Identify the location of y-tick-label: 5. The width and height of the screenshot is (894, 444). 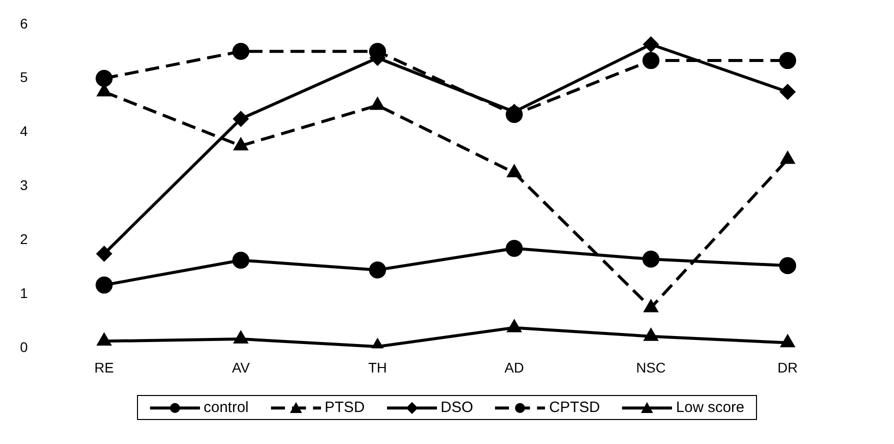
(24, 77).